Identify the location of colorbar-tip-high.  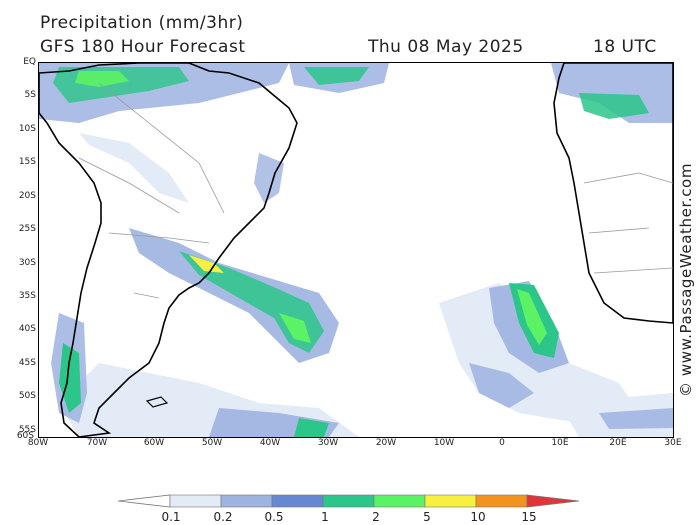
(553, 501).